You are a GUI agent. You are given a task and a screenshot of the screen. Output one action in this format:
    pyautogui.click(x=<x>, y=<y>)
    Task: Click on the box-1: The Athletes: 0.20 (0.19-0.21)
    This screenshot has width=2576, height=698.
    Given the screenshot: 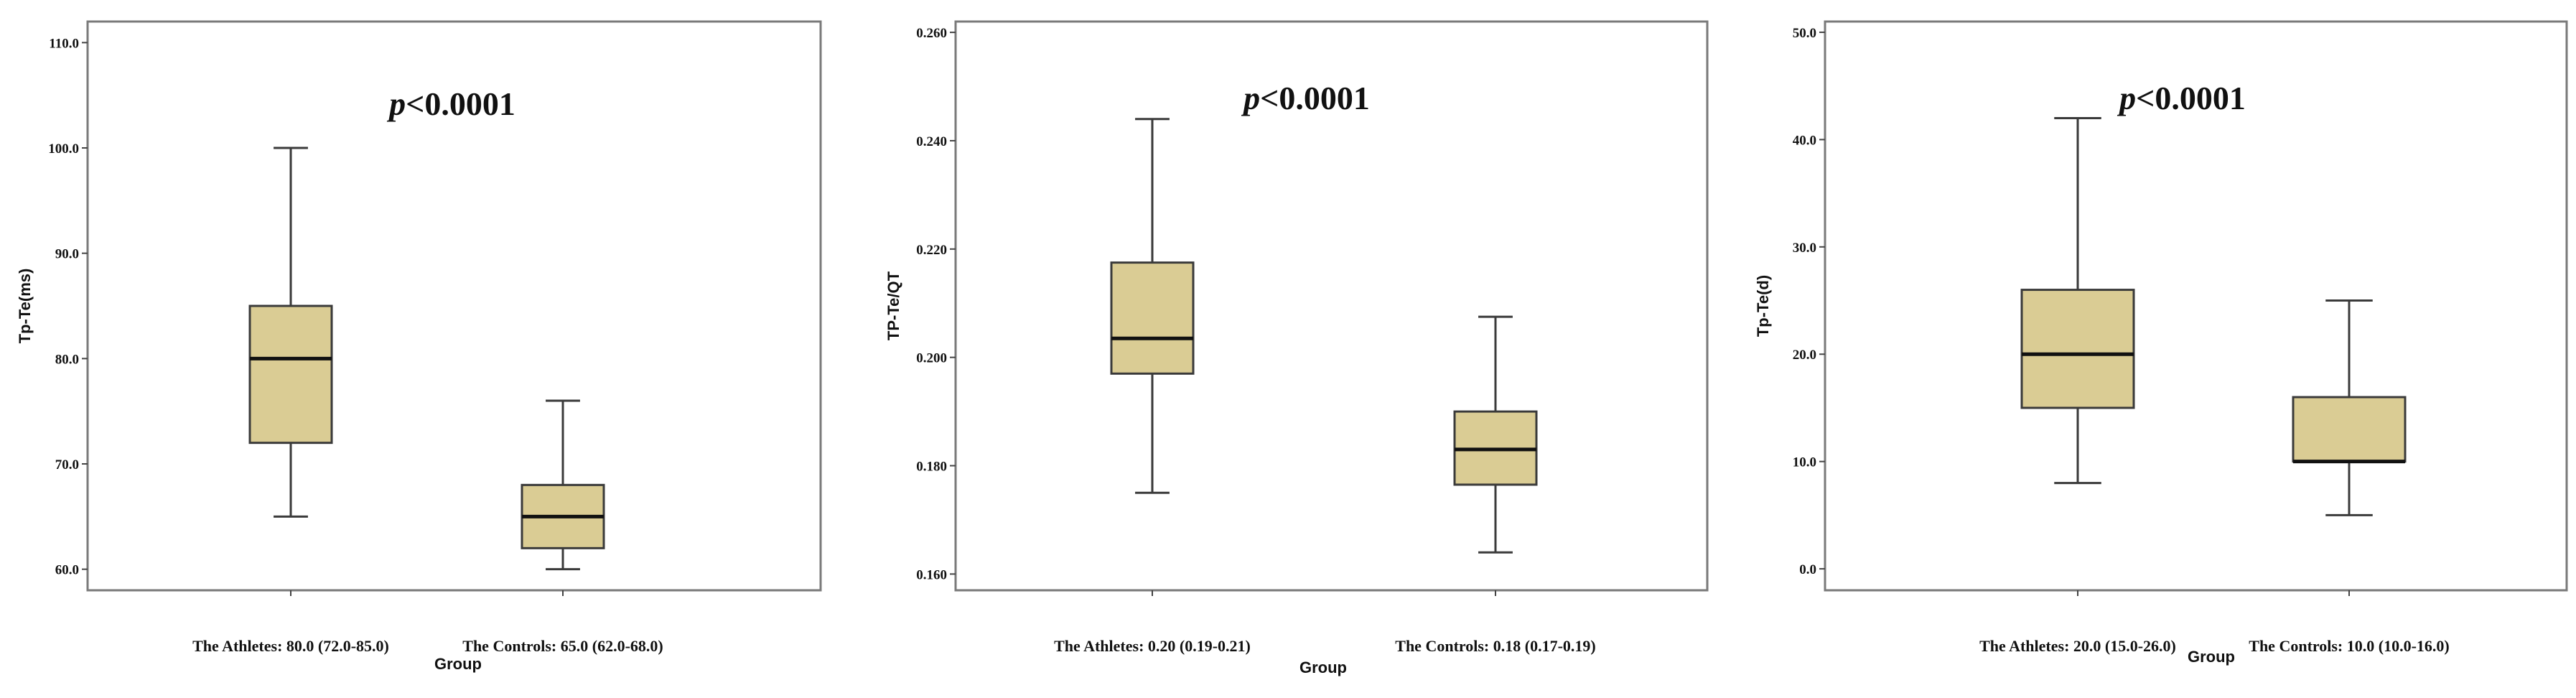 What is the action you would take?
    pyautogui.click(x=1152, y=387)
    